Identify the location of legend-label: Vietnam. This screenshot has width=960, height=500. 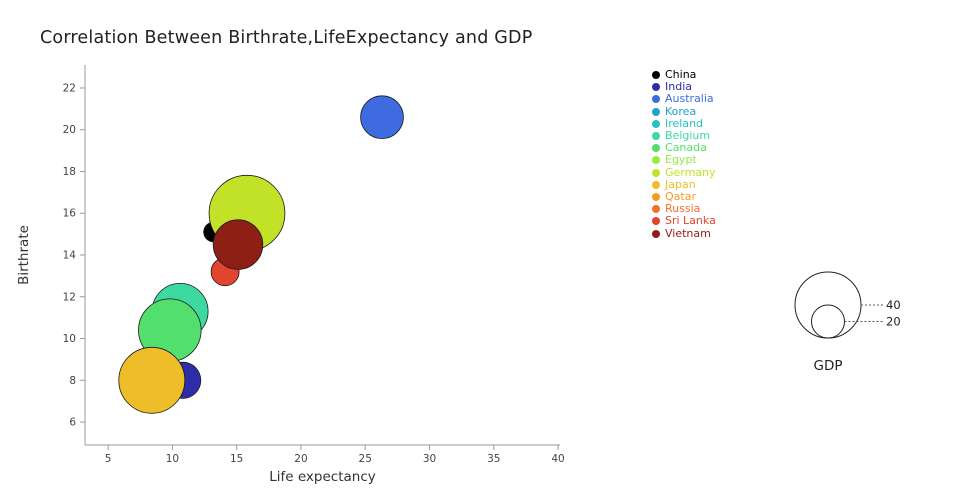
(688, 233).